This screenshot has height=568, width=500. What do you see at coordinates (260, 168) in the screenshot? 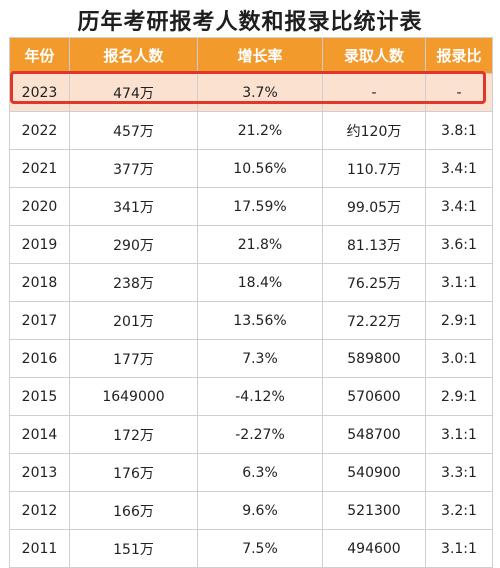
I see `growth-rate-cell: 10.56%` at bounding box center [260, 168].